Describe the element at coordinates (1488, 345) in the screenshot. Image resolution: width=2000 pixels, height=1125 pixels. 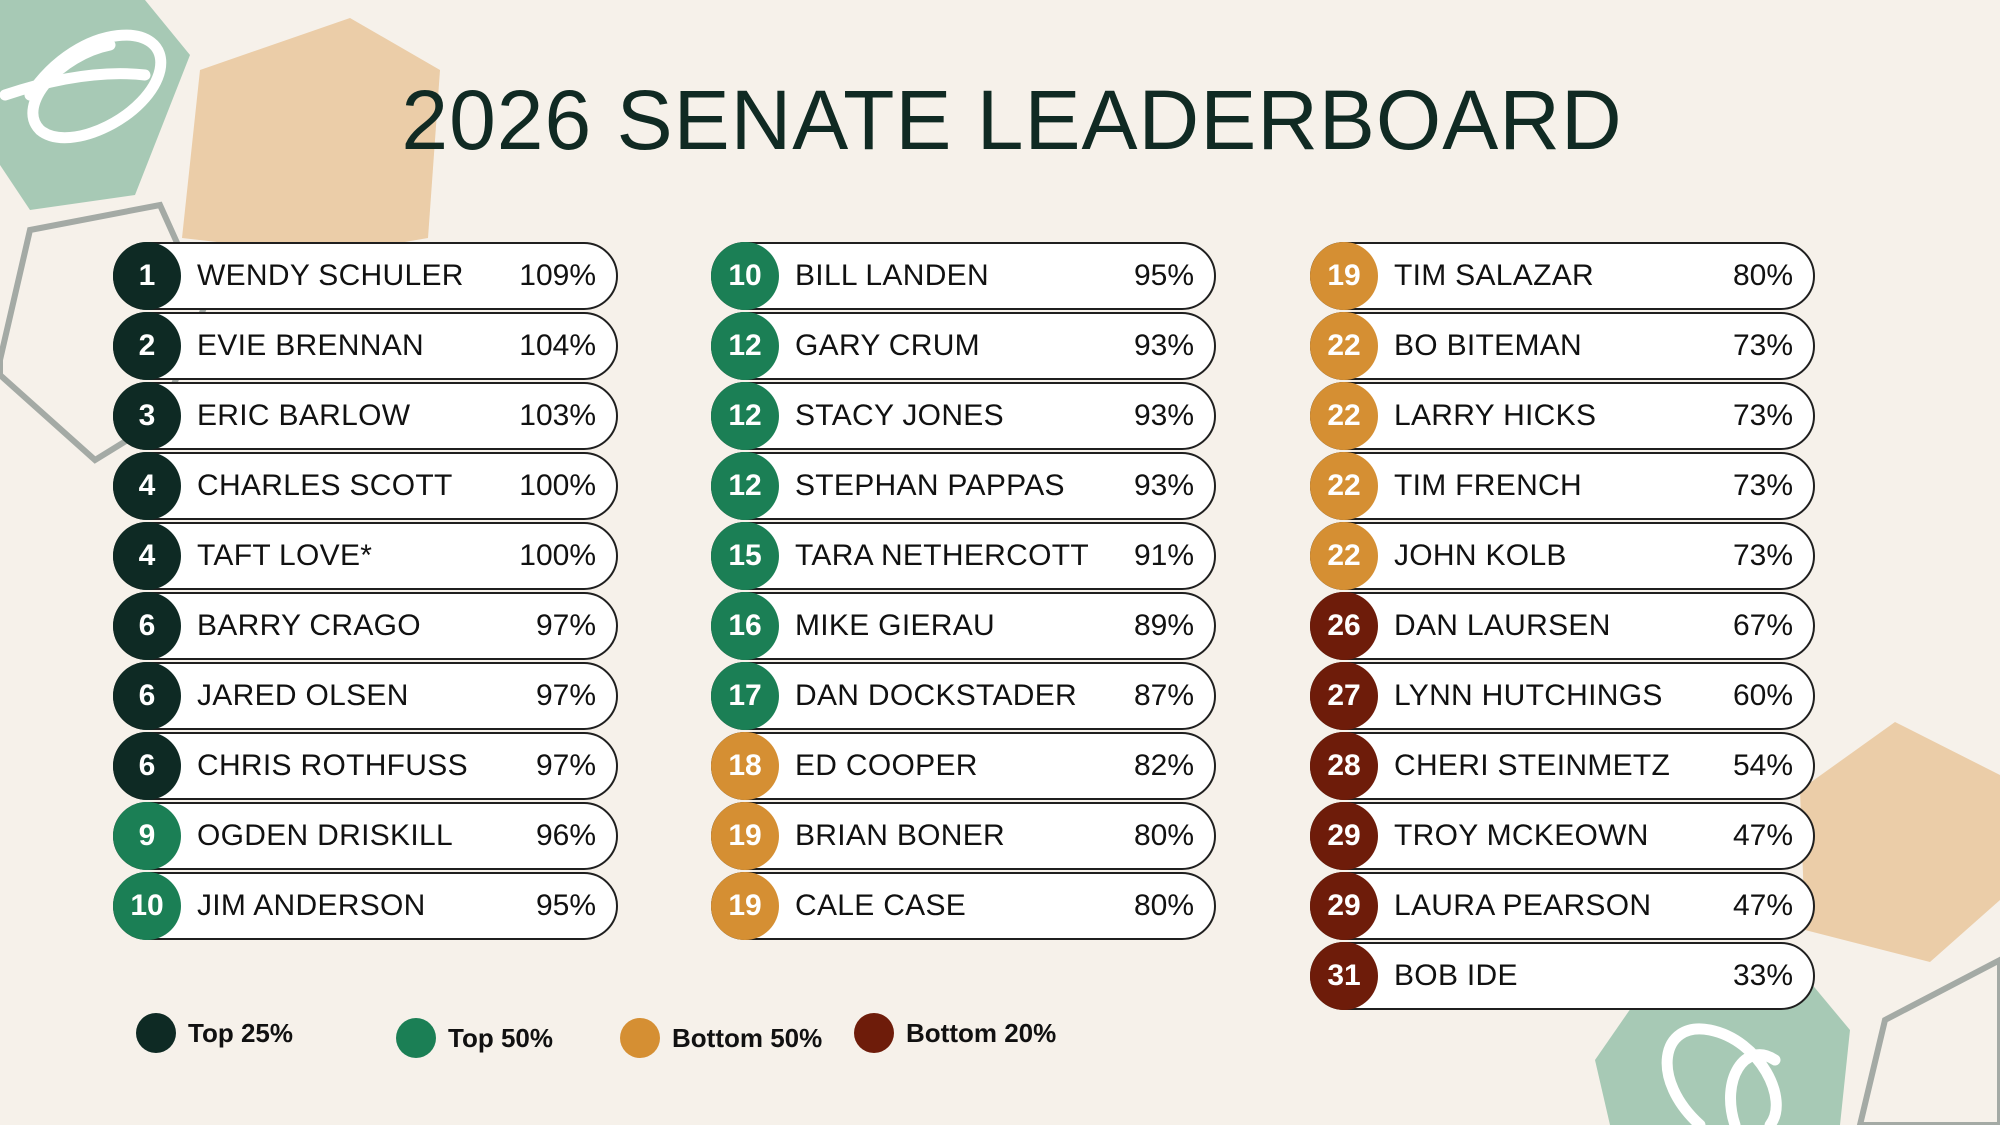
I see `senator-name: BO BITEMAN` at that location.